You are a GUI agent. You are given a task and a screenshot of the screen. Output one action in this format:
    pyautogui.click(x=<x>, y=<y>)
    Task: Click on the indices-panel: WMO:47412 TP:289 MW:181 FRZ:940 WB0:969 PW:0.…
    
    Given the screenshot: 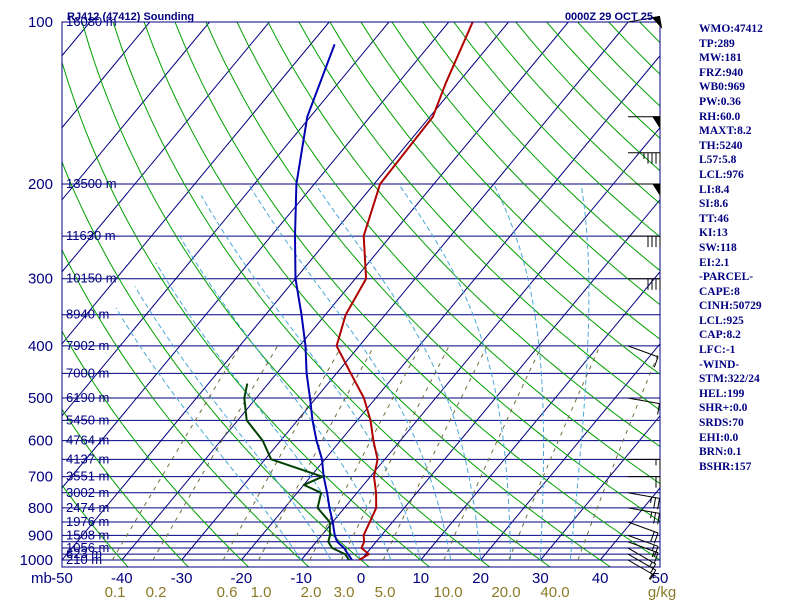 What is the action you would take?
    pyautogui.click(x=749, y=248)
    